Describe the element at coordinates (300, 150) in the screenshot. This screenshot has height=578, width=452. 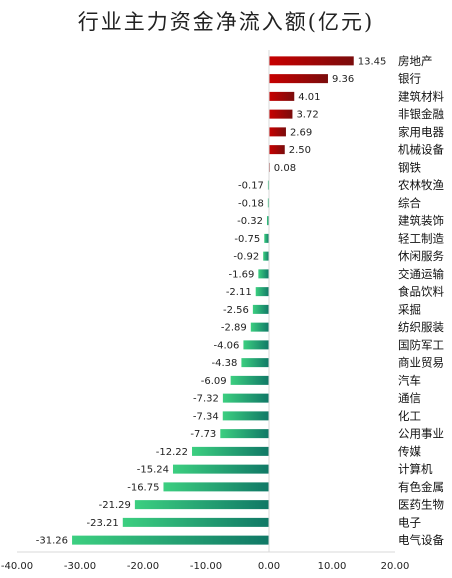
I see `data-label: 2.50` at that location.